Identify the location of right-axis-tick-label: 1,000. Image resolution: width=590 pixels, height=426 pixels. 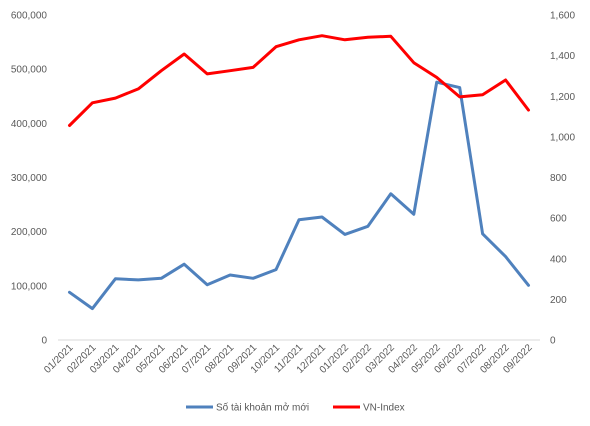
(562, 137).